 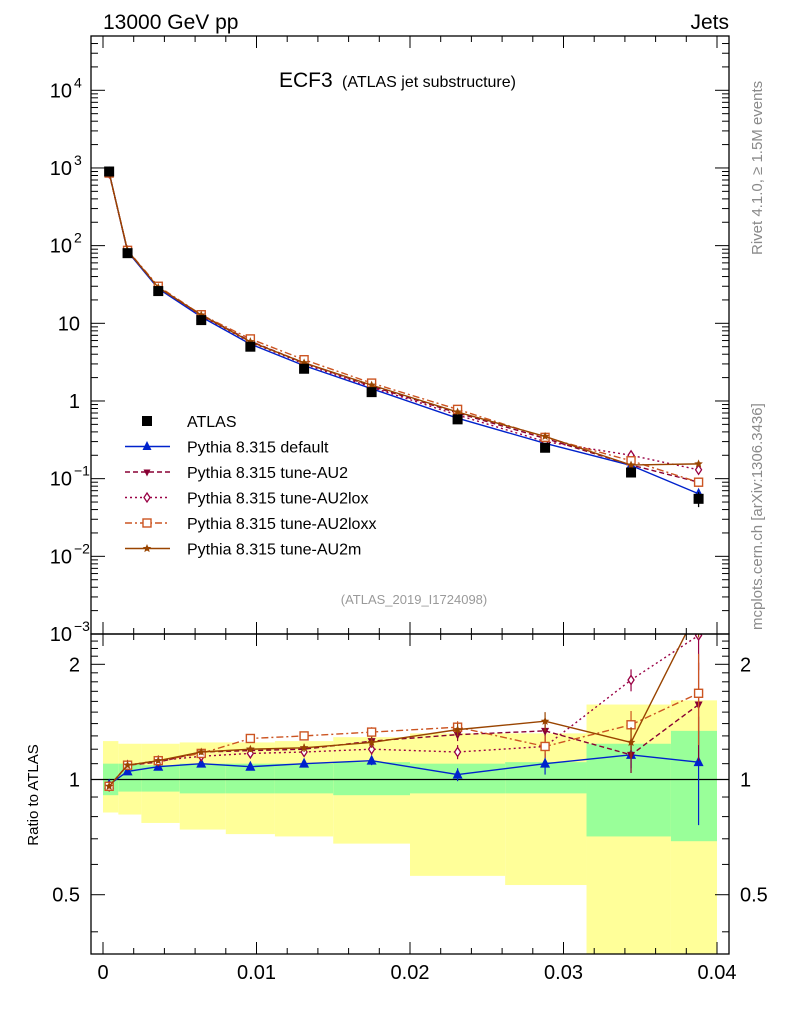 I want to click on legend-label-tune-AU2lox: Pythia 8.315 tune-AU2lox, so click(x=277, y=499).